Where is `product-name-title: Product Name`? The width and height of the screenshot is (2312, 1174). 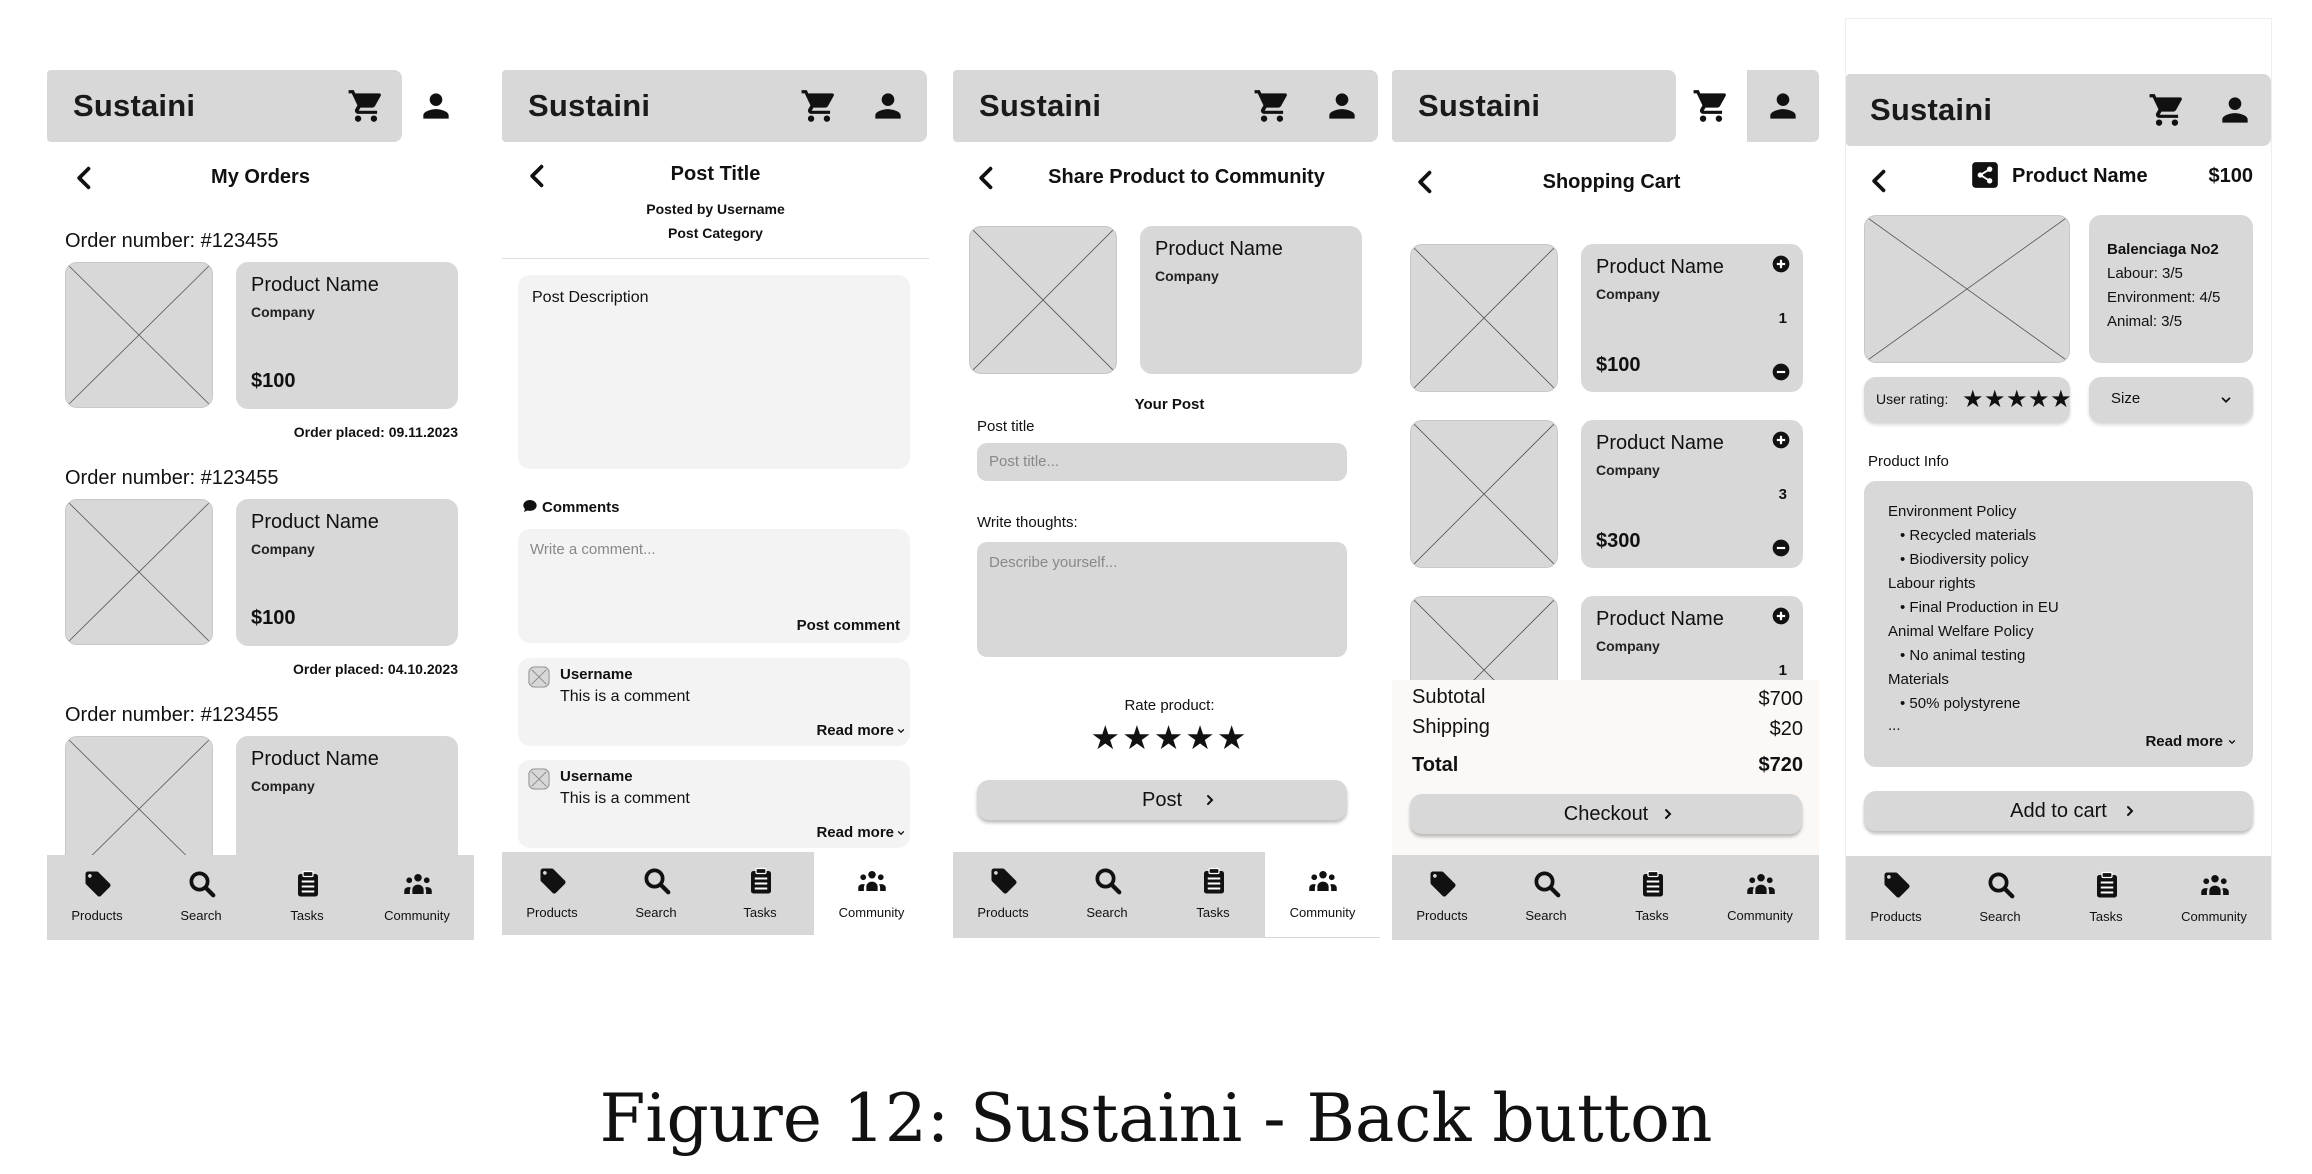
product-name-title: Product Name is located at coordinates (2080, 176).